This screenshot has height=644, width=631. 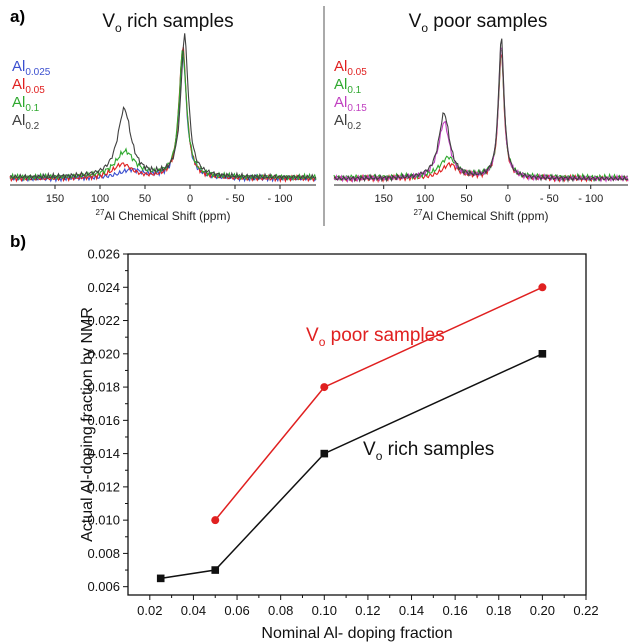 What do you see at coordinates (103, 553) in the screenshot?
I see `y-tick-label: 0.008` at bounding box center [103, 553].